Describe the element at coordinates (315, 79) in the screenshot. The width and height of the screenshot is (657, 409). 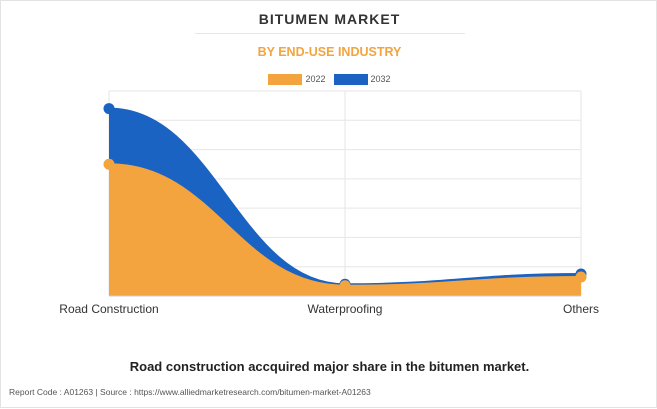
I see `legend-label-2022: 2022` at that location.